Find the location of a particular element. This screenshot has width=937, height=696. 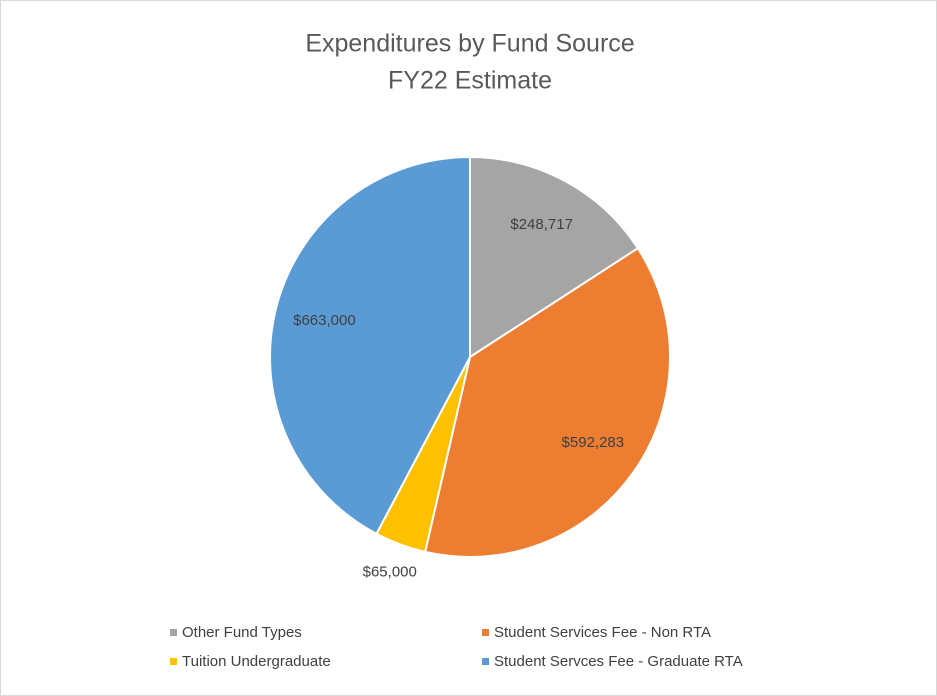

legend-label: Student Services Fee - Non RTA is located at coordinates (602, 632).